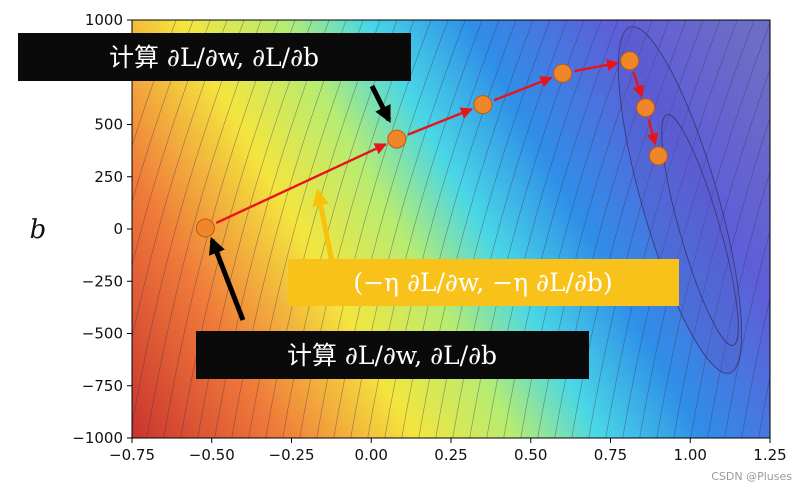 This screenshot has width=808, height=492. What do you see at coordinates (132, 455) in the screenshot?
I see `x-tick-label: −0.75` at bounding box center [132, 455].